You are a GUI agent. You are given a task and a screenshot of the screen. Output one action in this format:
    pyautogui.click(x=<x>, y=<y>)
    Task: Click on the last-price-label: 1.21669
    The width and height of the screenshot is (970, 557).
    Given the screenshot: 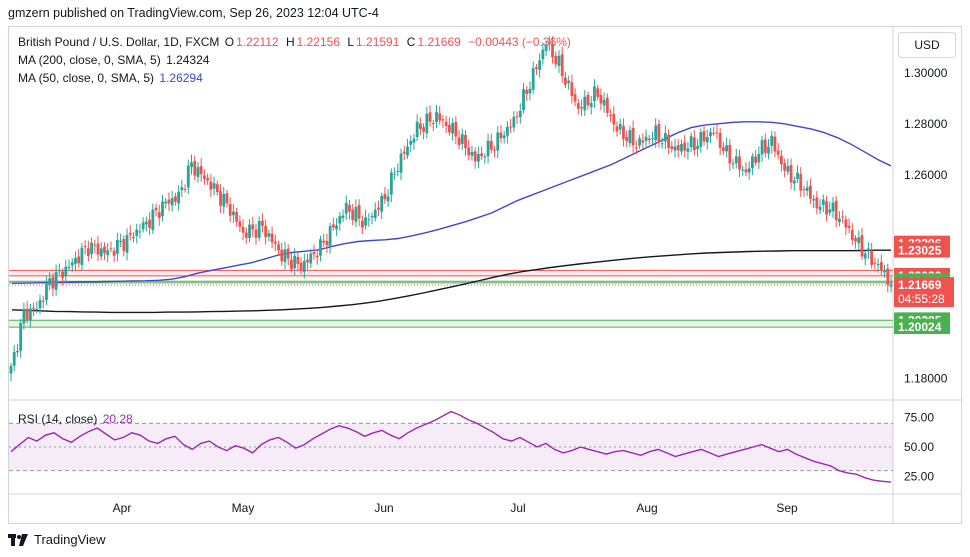 What is the action you would take?
    pyautogui.click(x=920, y=285)
    